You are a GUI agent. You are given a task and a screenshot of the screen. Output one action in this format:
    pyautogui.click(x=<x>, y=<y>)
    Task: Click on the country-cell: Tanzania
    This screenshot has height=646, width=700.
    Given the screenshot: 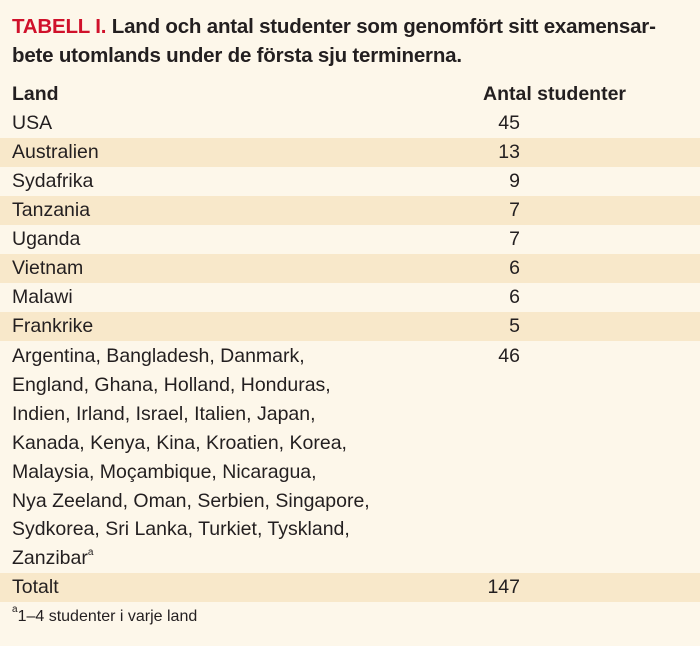 What is the action you would take?
    pyautogui.click(x=51, y=210)
    